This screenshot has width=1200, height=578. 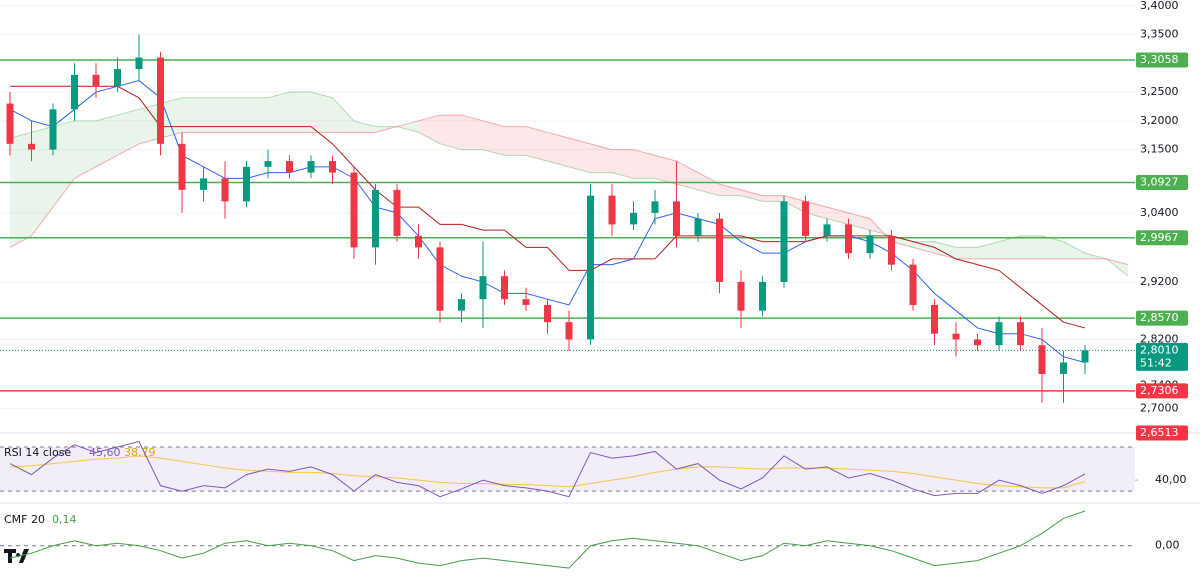 I want to click on price-label: 2,7306, so click(x=1159, y=390).